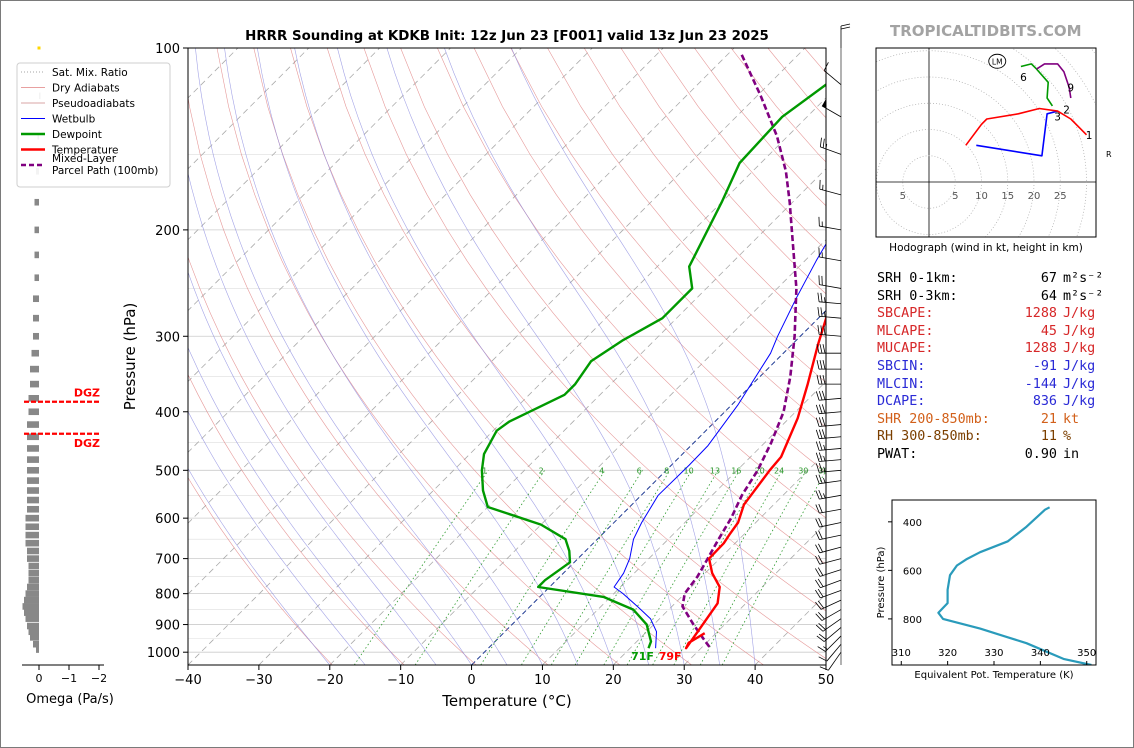 The image size is (1134, 748). What do you see at coordinates (947, 653) in the screenshot?
I see `theta-e-x-tick-label: 320` at bounding box center [947, 653].